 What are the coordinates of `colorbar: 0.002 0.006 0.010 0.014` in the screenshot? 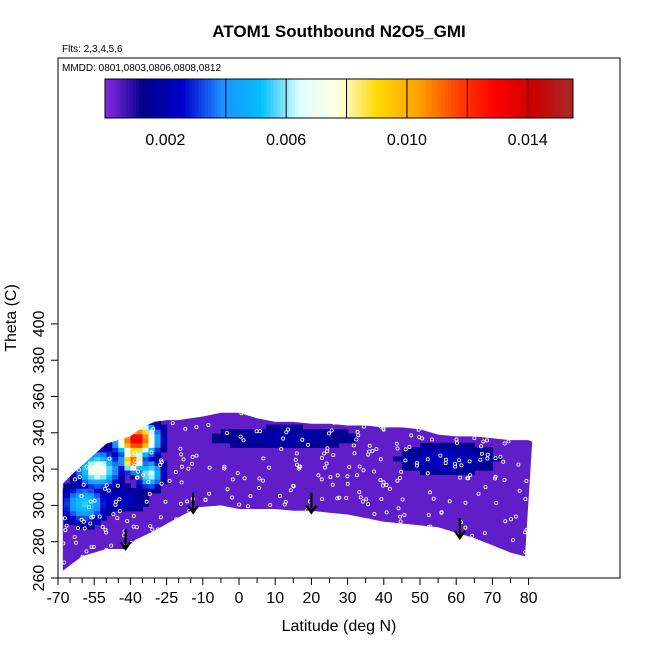 It's located at (339, 113).